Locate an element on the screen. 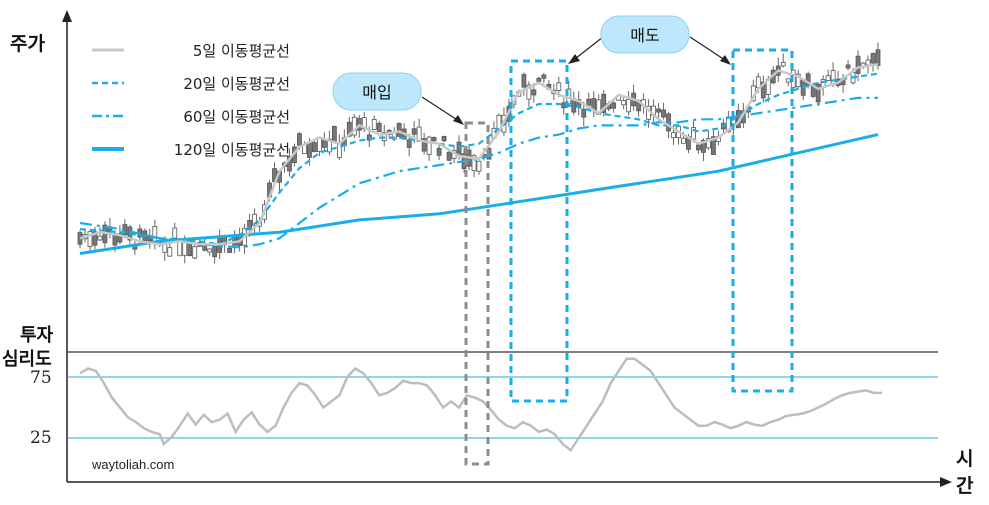 The width and height of the screenshot is (989, 505). legend-label-ma60: 60일 이동평균선 is located at coordinates (236, 117).